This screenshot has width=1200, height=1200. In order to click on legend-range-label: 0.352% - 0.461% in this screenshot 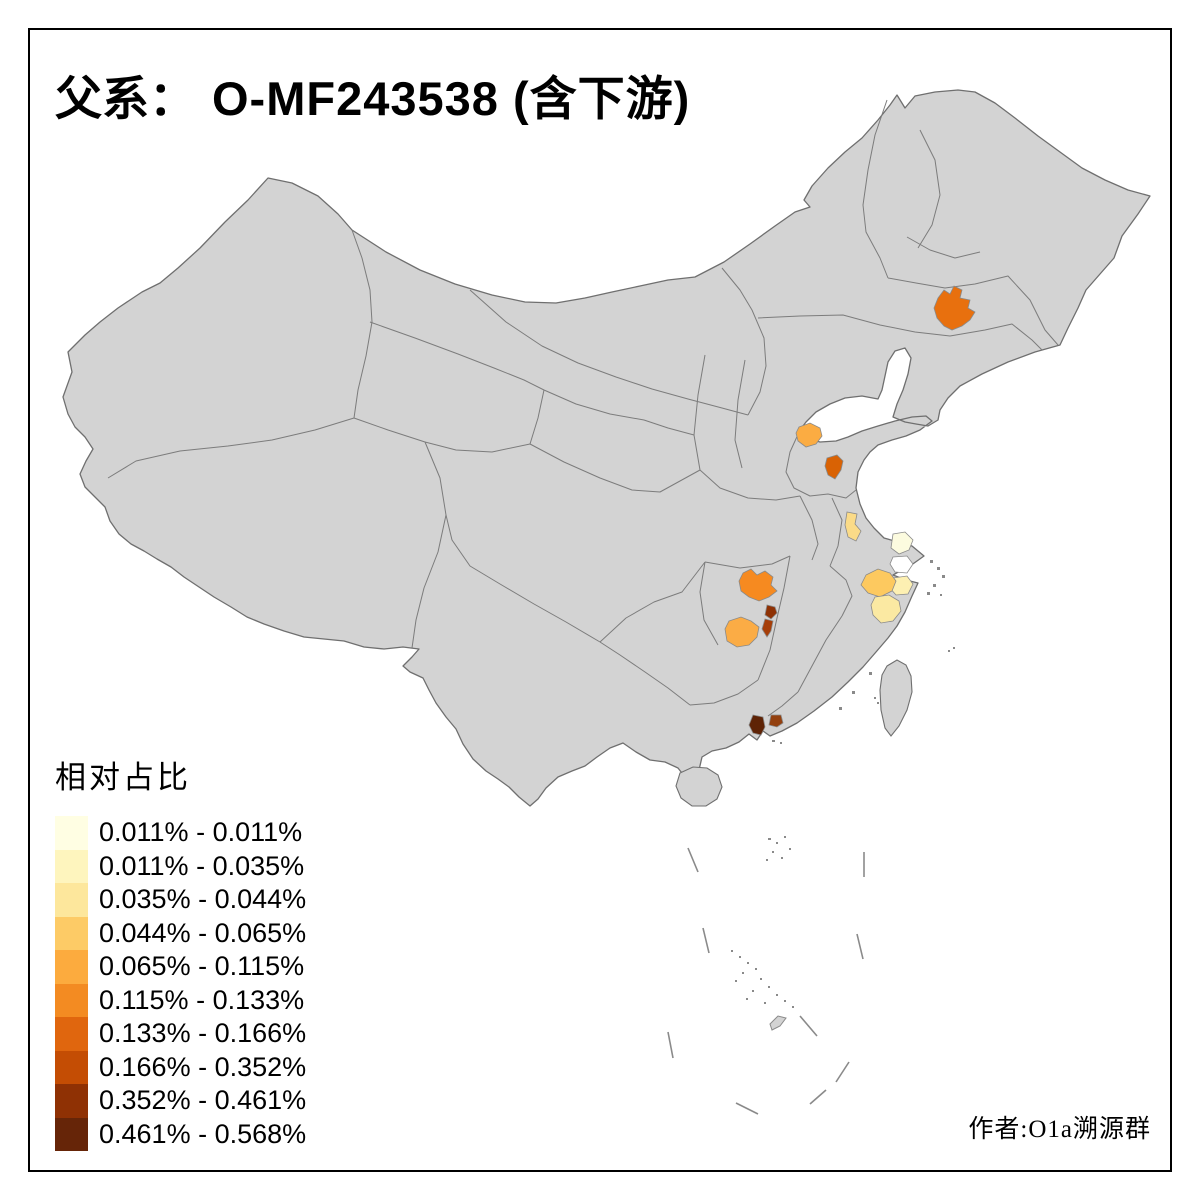, I will do `click(203, 1100)`.